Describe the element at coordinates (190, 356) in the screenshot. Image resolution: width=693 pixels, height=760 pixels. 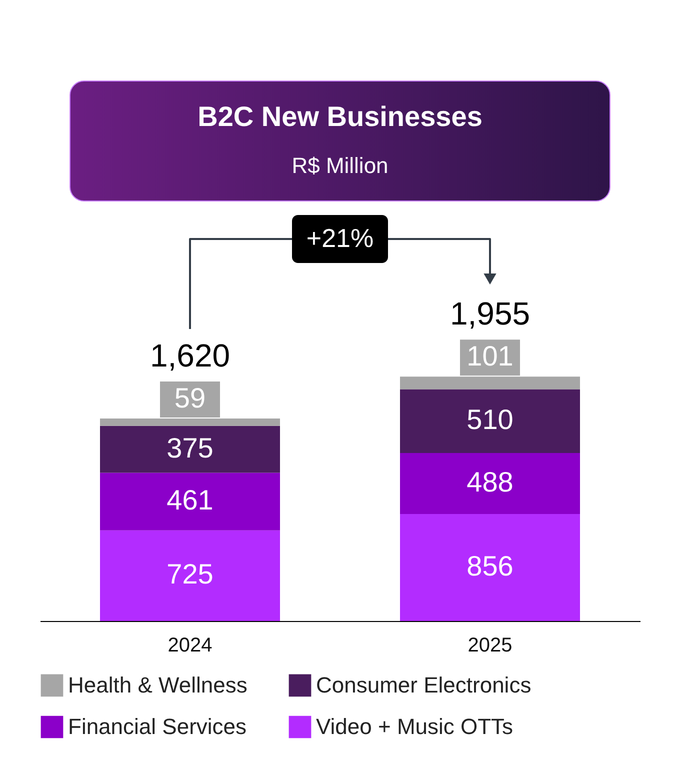
I see `total-label: 1,620` at that location.